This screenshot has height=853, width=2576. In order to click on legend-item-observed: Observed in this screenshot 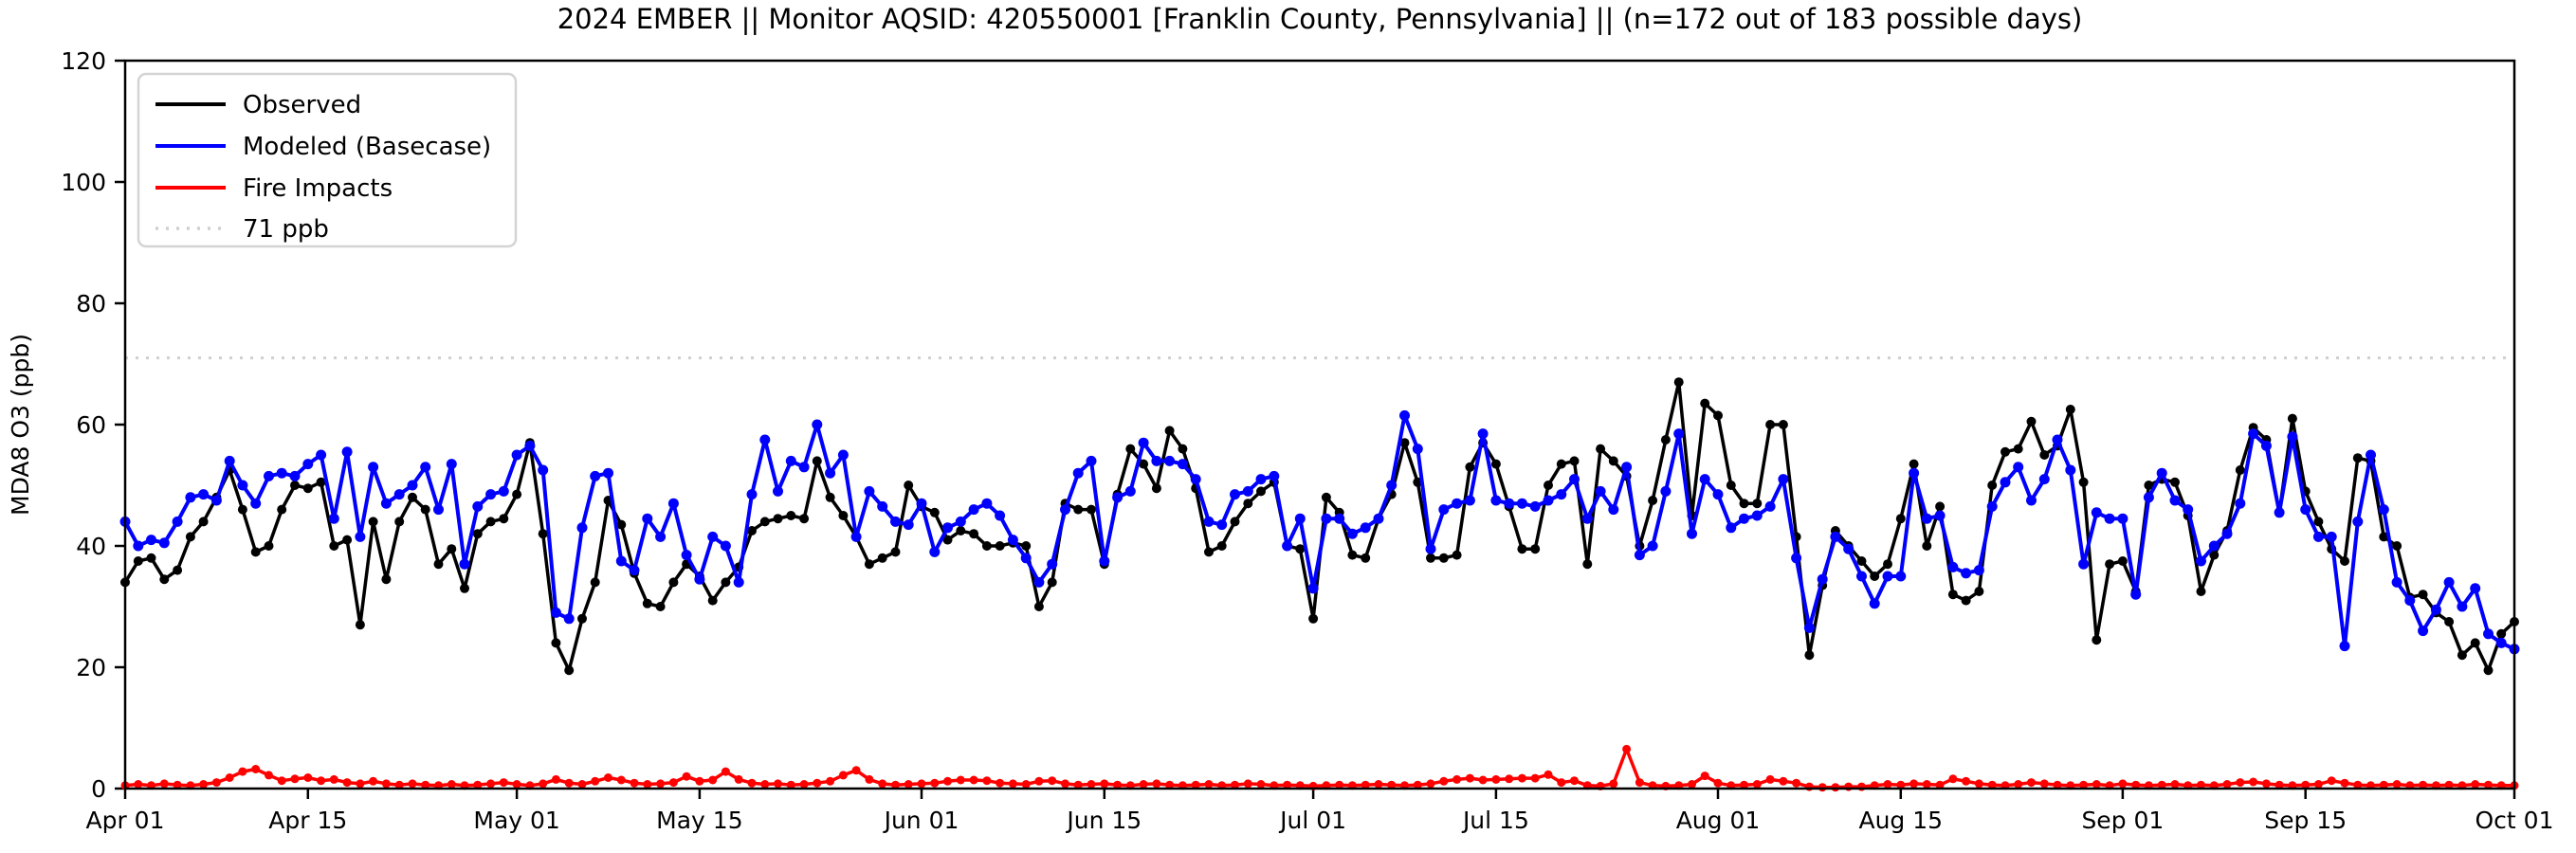, I will do `click(258, 105)`.